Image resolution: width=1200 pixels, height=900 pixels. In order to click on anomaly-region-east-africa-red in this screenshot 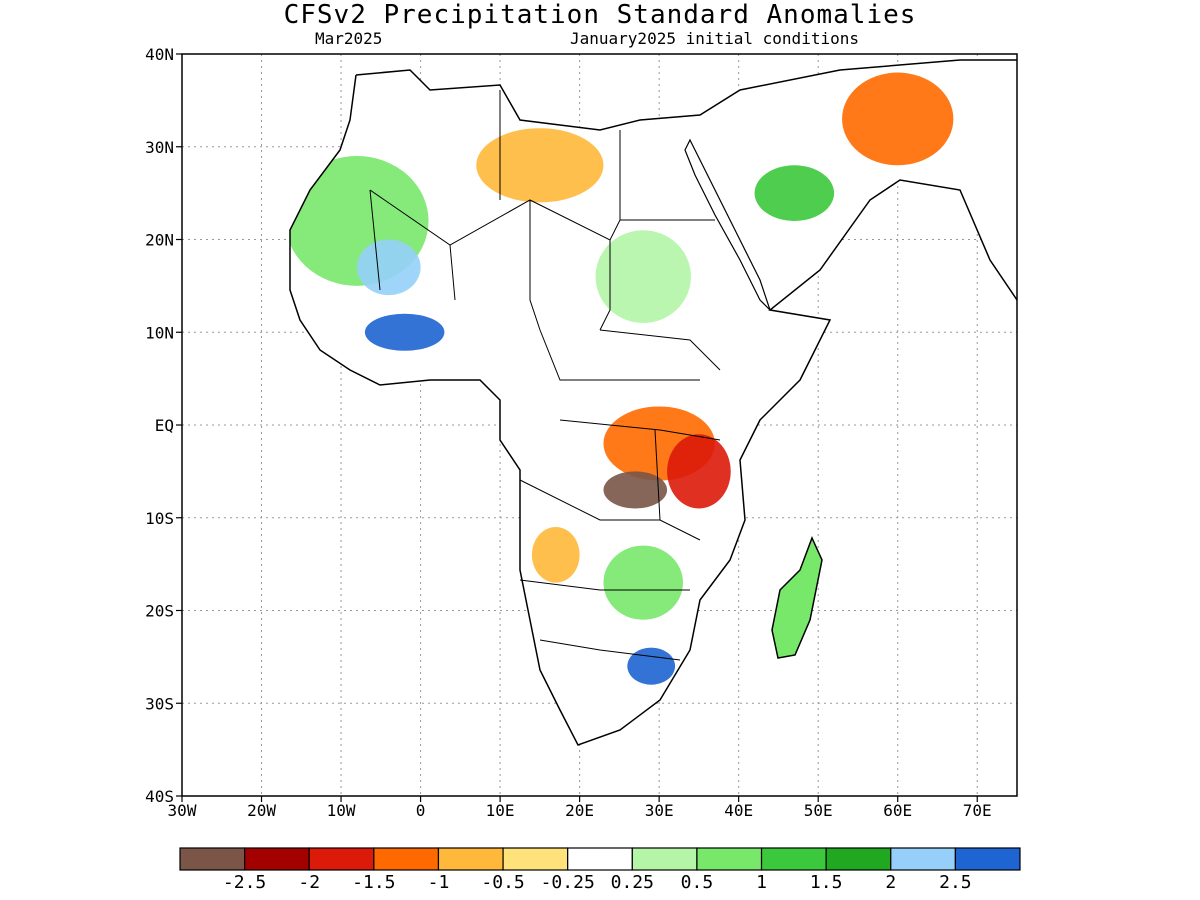, I will do `click(699, 471)`.